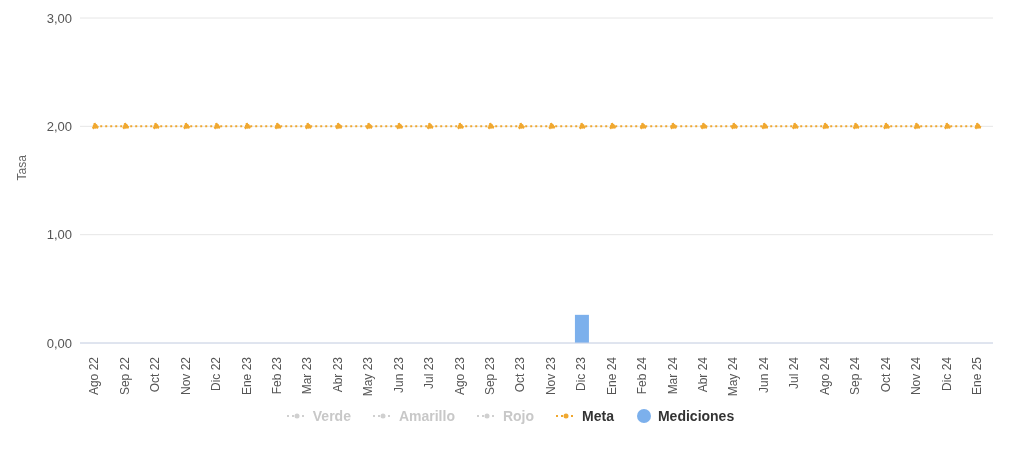 This screenshot has height=449, width=1025. I want to click on y-tick-label: 1,00, so click(59, 235).